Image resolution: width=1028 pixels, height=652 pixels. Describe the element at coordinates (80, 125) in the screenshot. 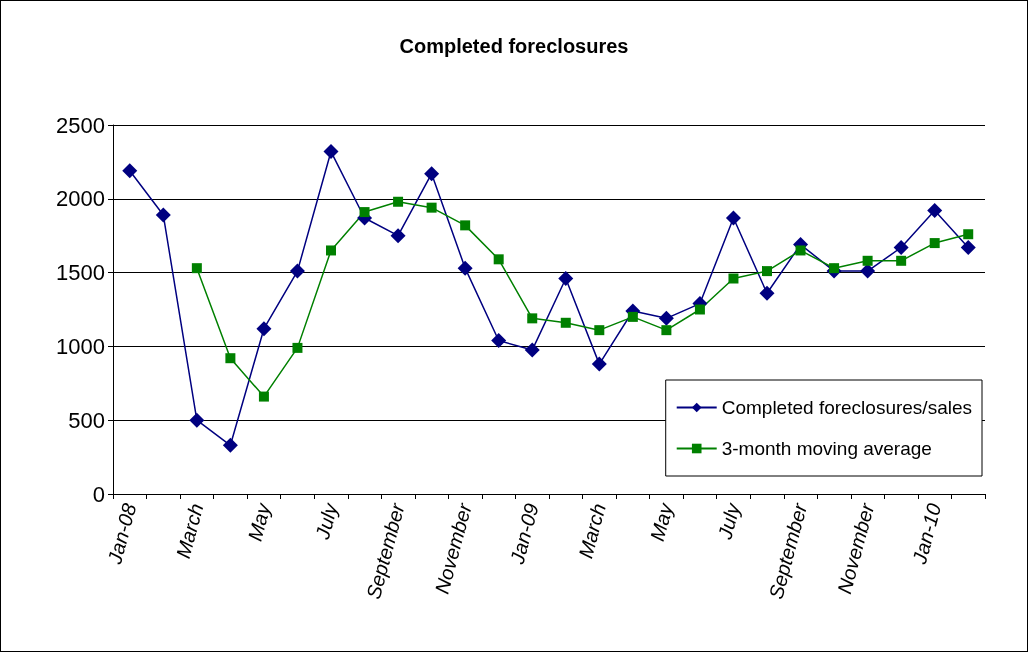

I see `y-tick-label: 2500` at that location.